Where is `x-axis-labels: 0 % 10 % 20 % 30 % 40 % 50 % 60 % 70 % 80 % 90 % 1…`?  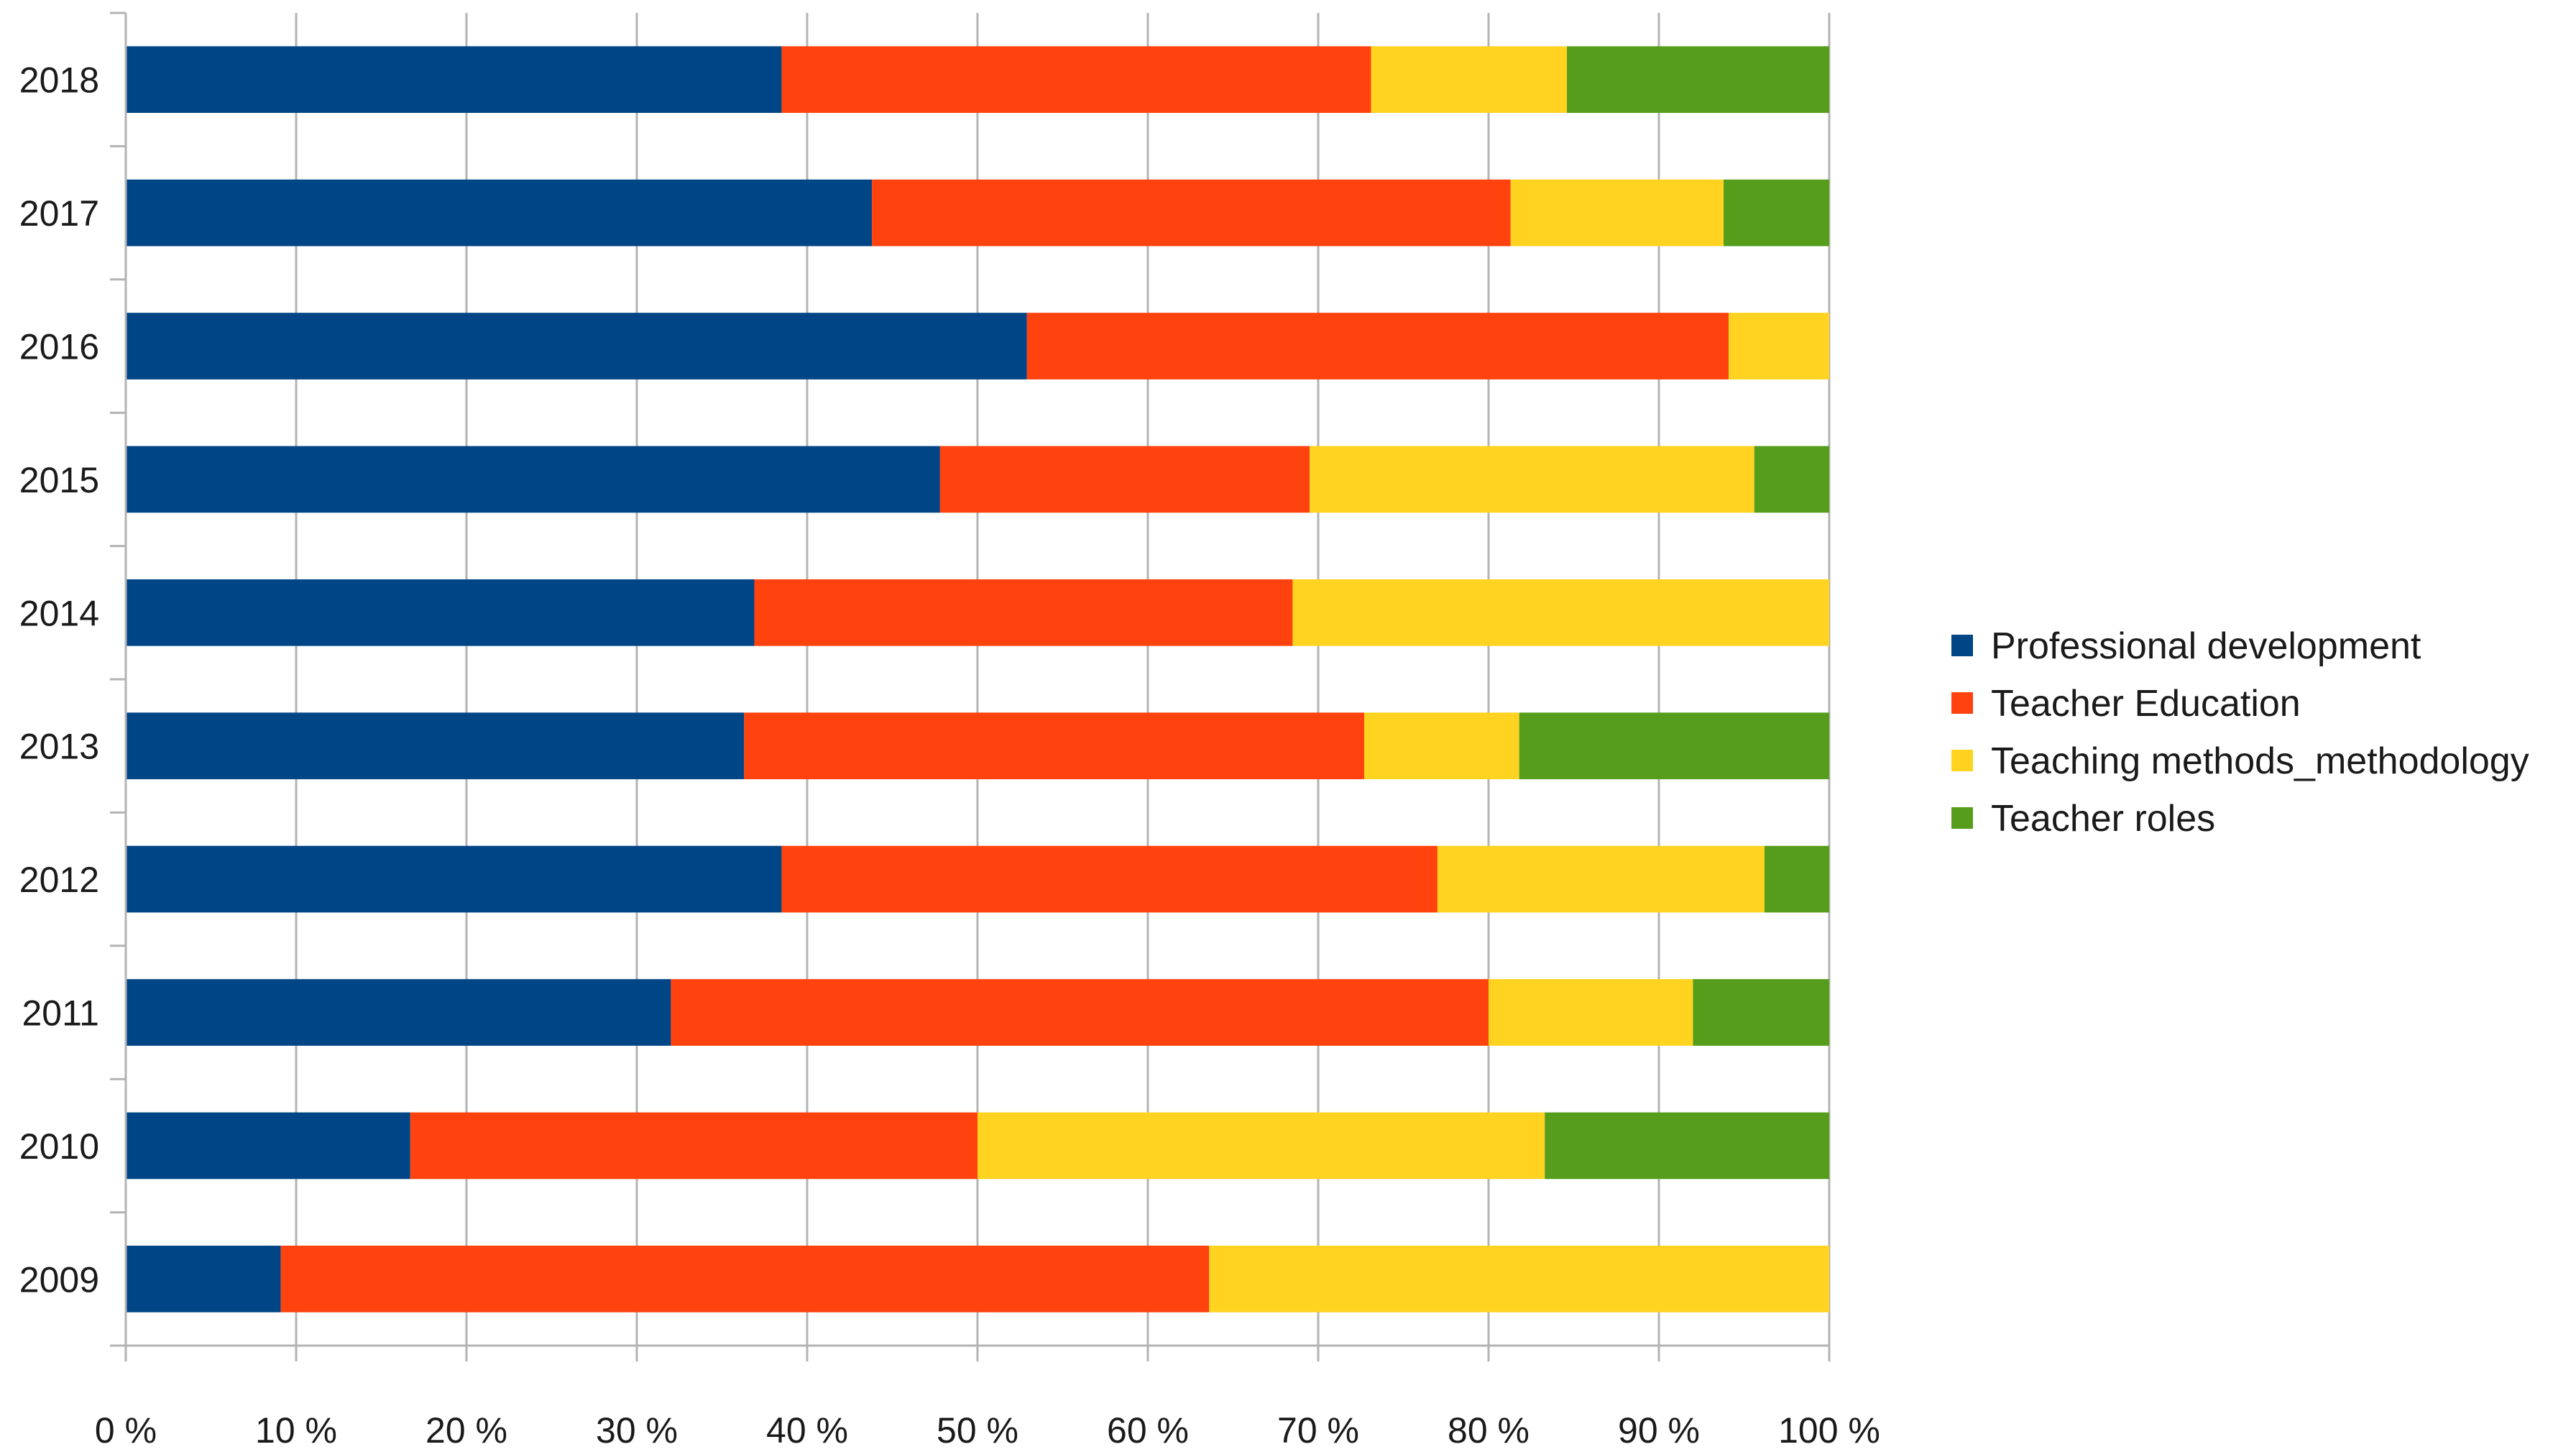
x-axis-labels: 0 % 10 % 20 % 30 % 40 % 50 % 60 % 70 % 80 % 90 % 1… is located at coordinates (987, 1430).